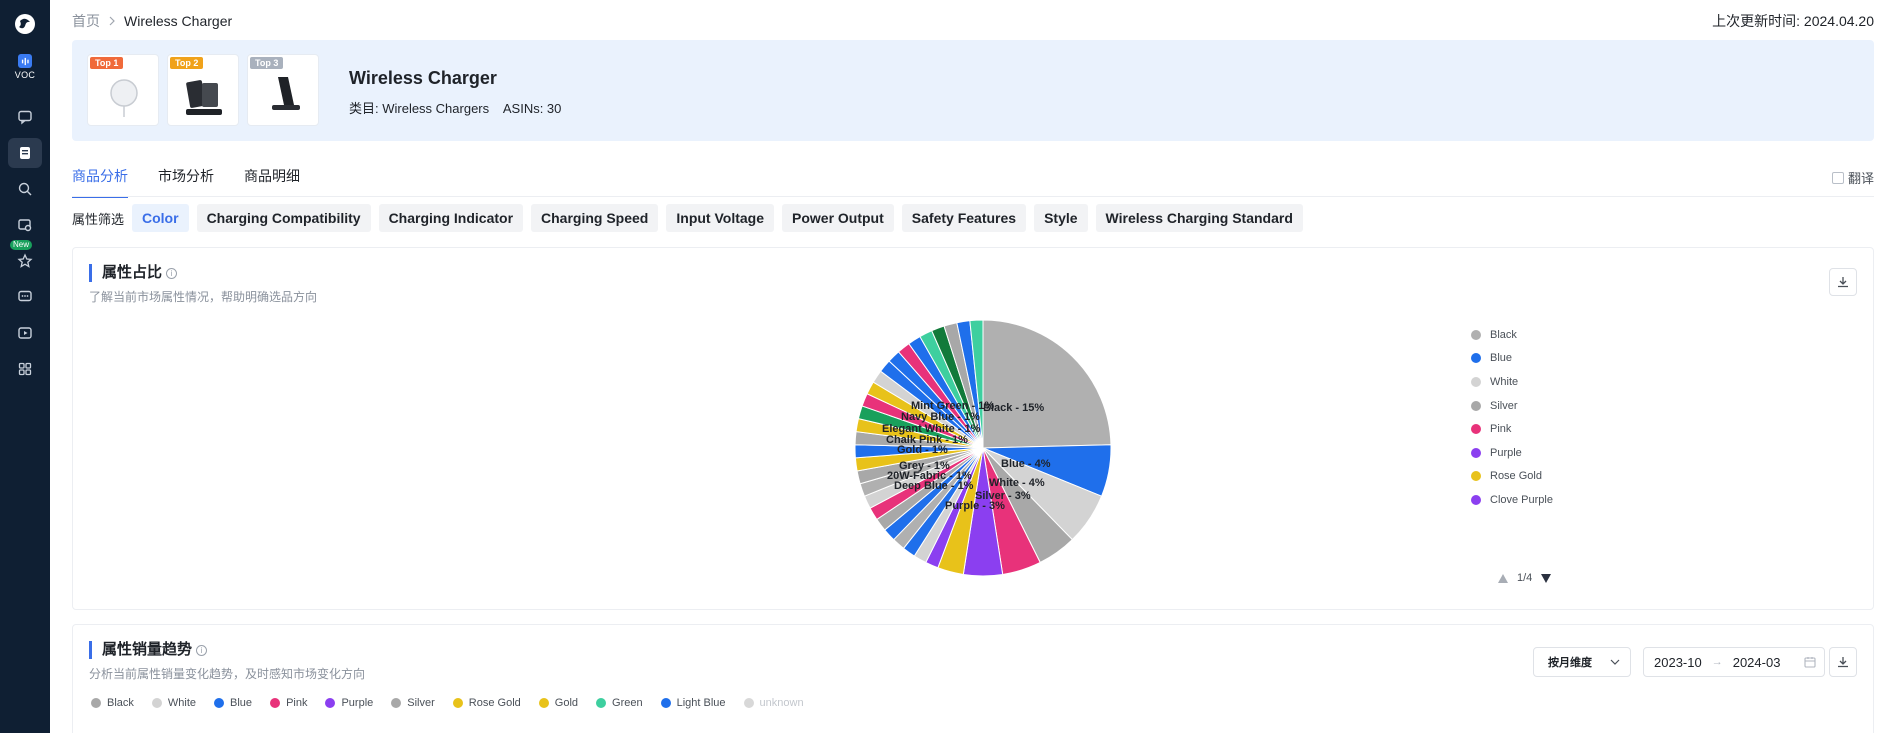 This screenshot has height=733, width=1894. Describe the element at coordinates (25, 225) in the screenshot. I see `sidebar-item-image-search` at that location.